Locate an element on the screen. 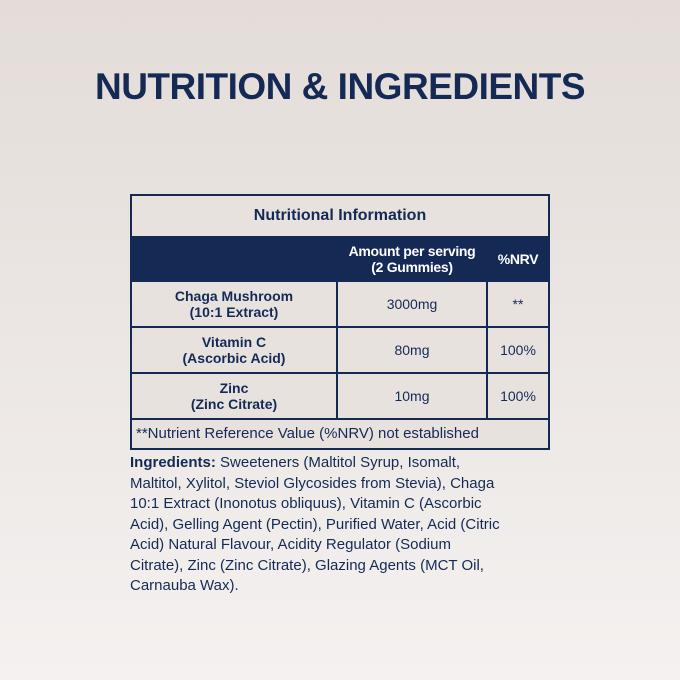 The height and width of the screenshot is (680, 680). nutrient-title: Chaga Mushroom is located at coordinates (234, 296).